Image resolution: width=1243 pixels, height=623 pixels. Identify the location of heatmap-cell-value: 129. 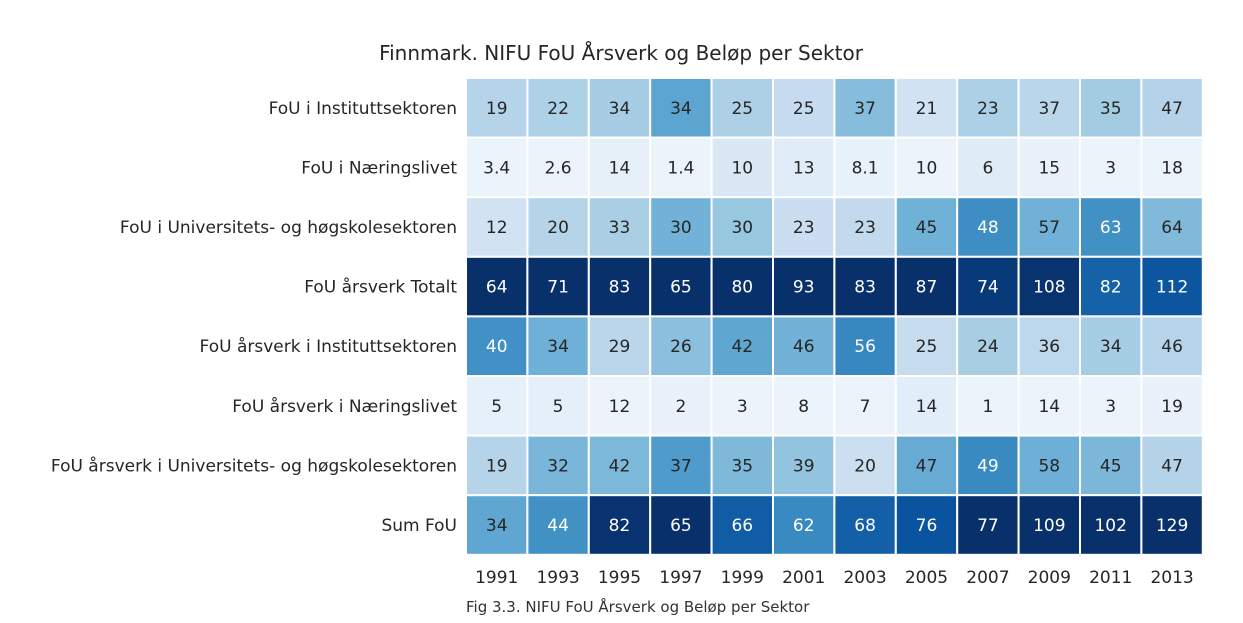
(1172, 526).